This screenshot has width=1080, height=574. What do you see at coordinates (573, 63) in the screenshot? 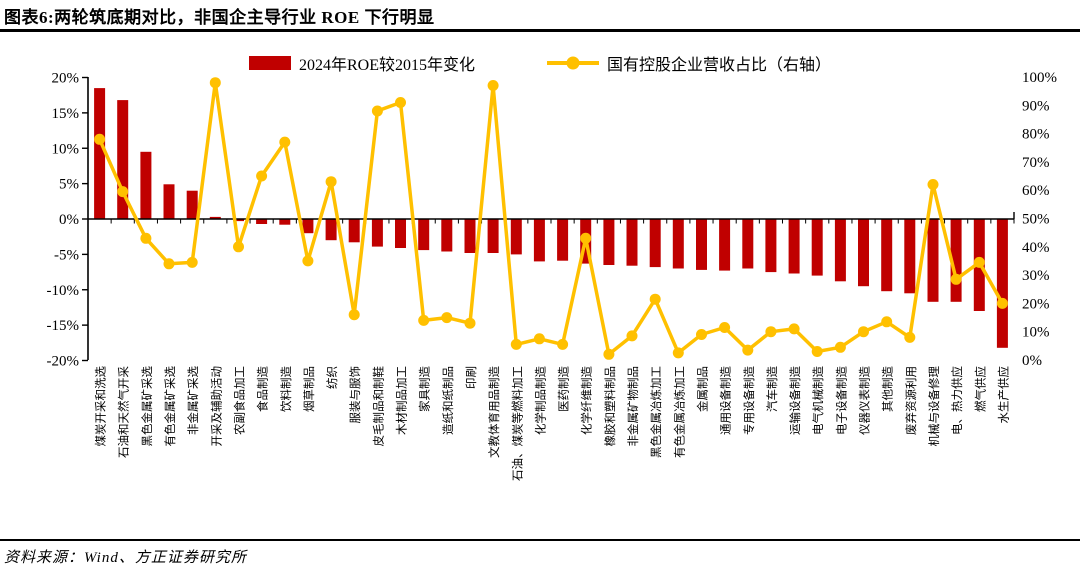
I see `line-marker-dot` at bounding box center [573, 63].